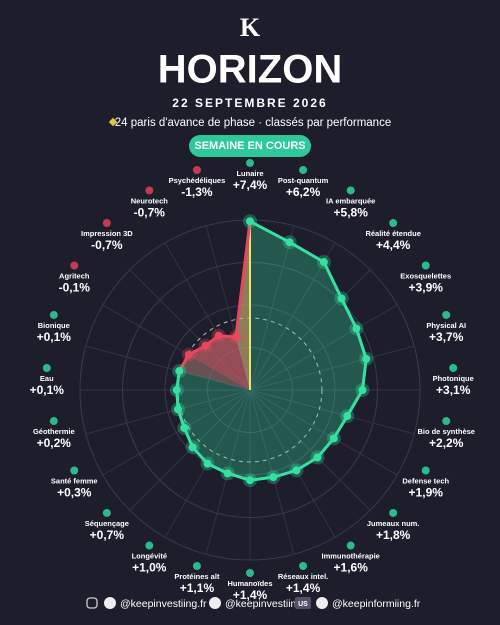 The height and width of the screenshot is (625, 500). What do you see at coordinates (54, 431) in the screenshot?
I see `category-label: Géothermie` at bounding box center [54, 431].